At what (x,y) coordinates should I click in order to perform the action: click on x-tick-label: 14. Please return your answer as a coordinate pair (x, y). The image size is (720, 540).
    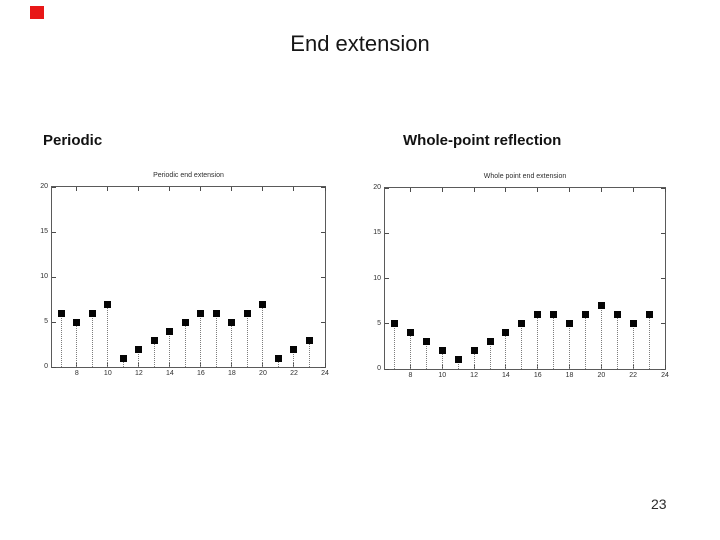
    Looking at the image, I should click on (169, 373).